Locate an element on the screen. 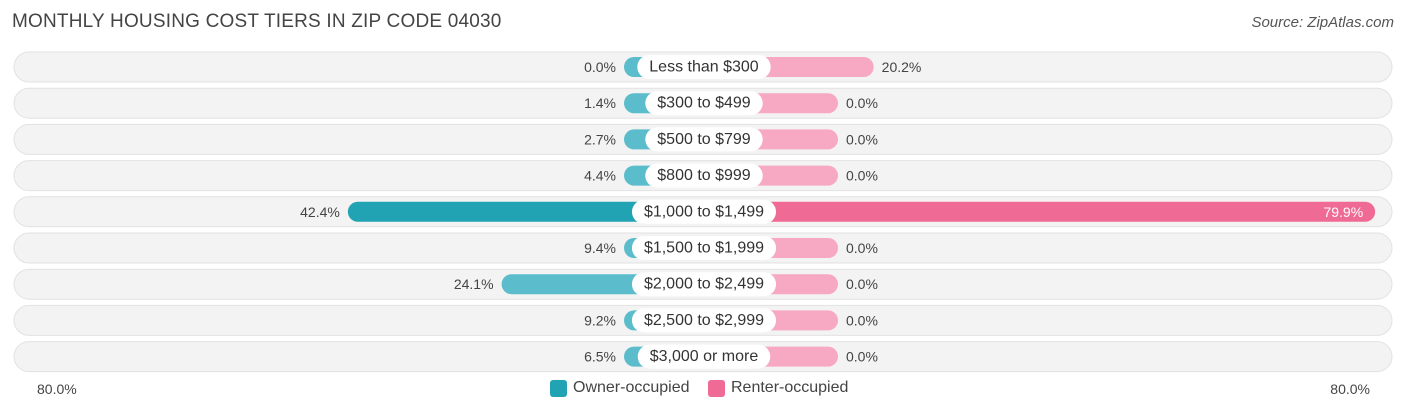 This screenshot has height=414, width=1406. category-label: $1,000 to $1,499 is located at coordinates (704, 211).